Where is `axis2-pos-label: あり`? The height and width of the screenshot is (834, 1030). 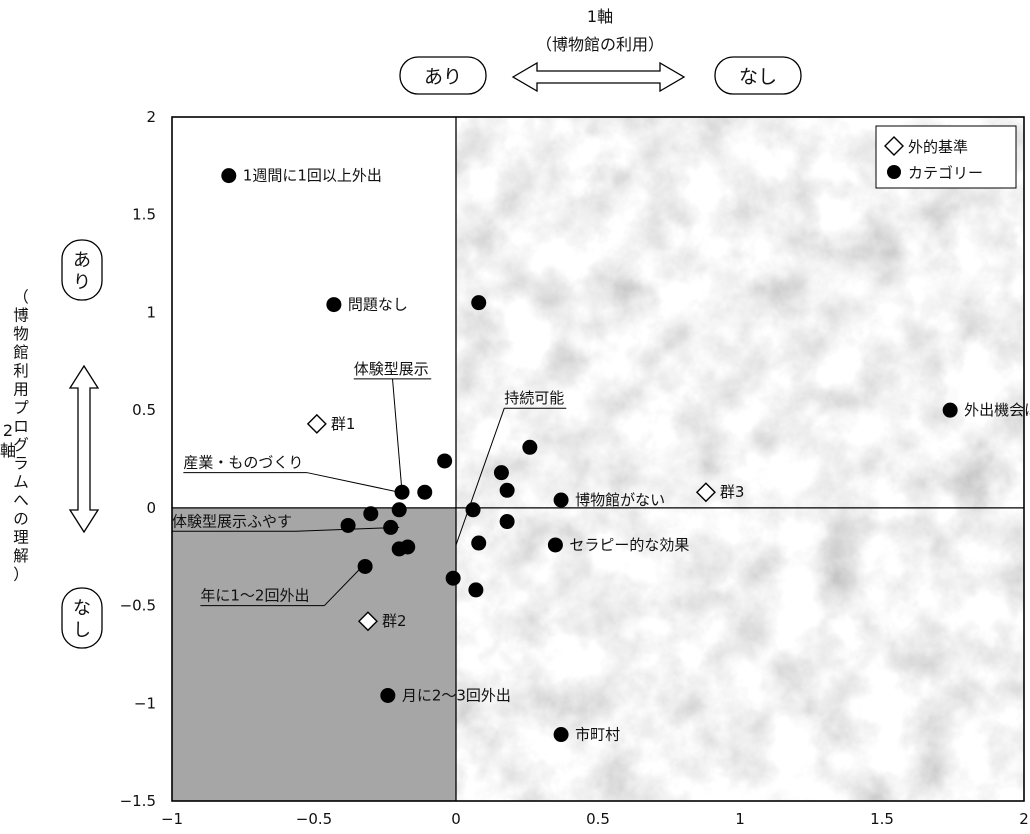 axis2-pos-label: あり is located at coordinates (82, 271).